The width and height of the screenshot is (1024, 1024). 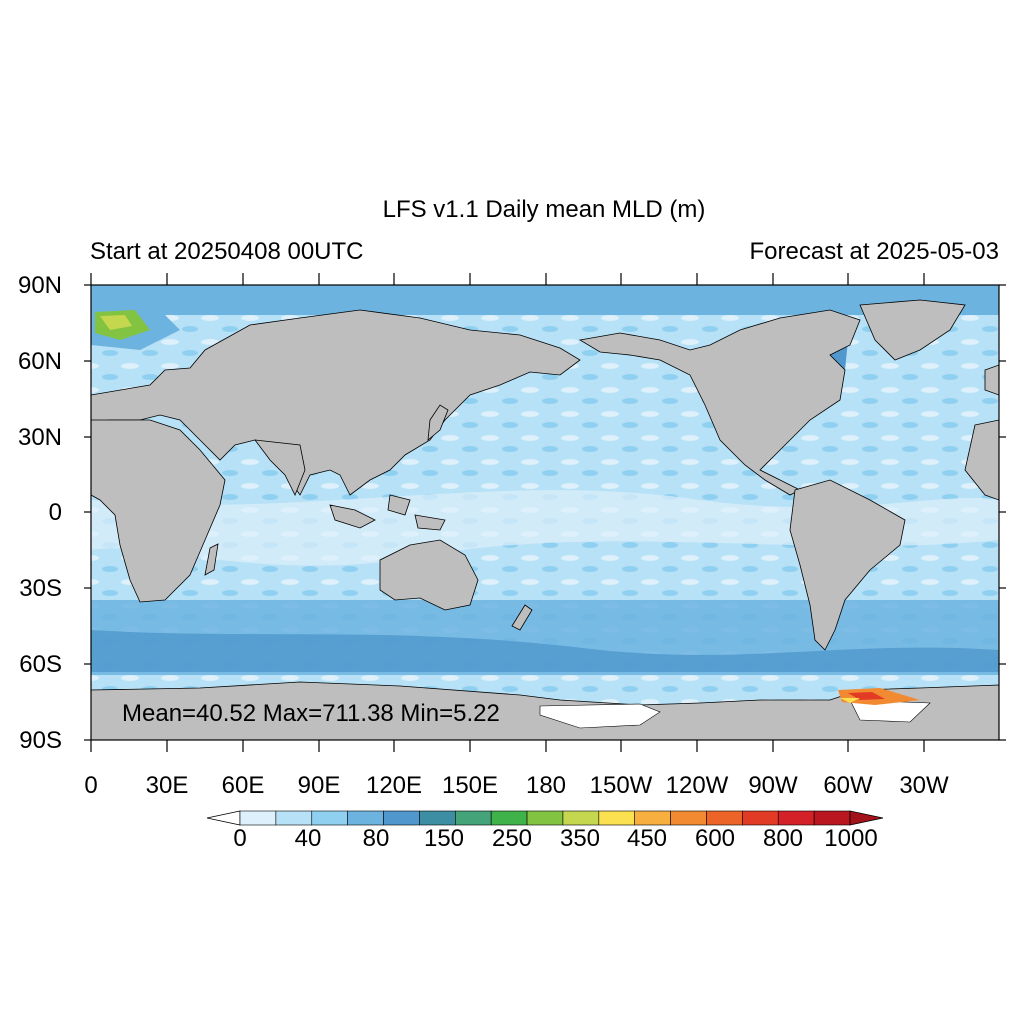 I want to click on colorbar-label: 450, so click(x=647, y=838).